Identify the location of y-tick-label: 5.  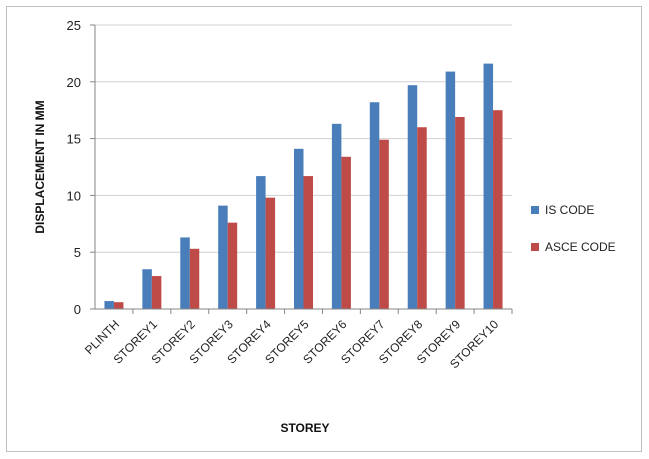
(77, 252).